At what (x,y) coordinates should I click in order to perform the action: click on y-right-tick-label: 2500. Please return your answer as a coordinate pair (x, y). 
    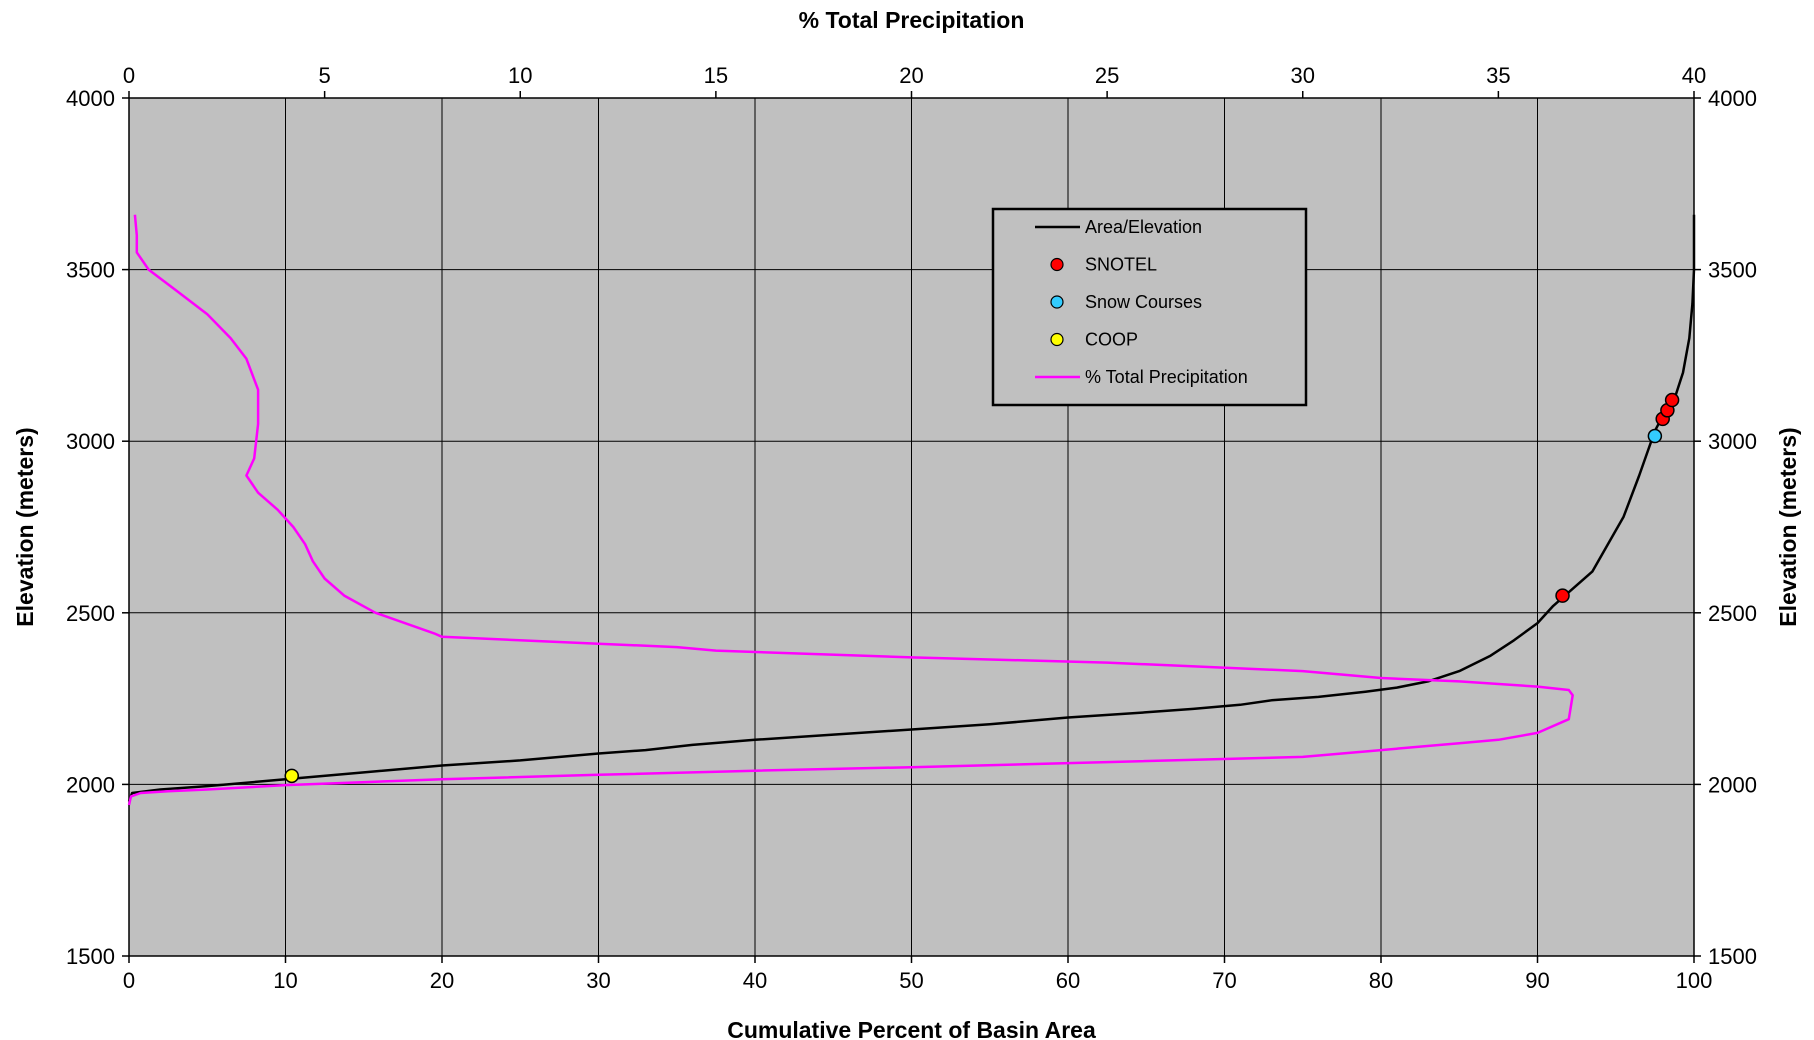
    Looking at the image, I should click on (1732, 613).